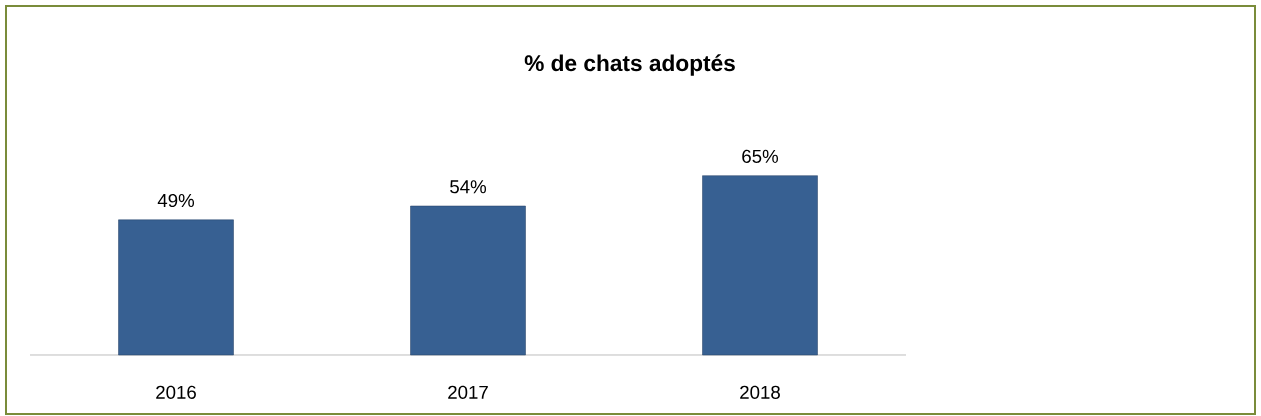 This screenshot has height=416, width=1261. I want to click on data-label: 65%, so click(760, 156).